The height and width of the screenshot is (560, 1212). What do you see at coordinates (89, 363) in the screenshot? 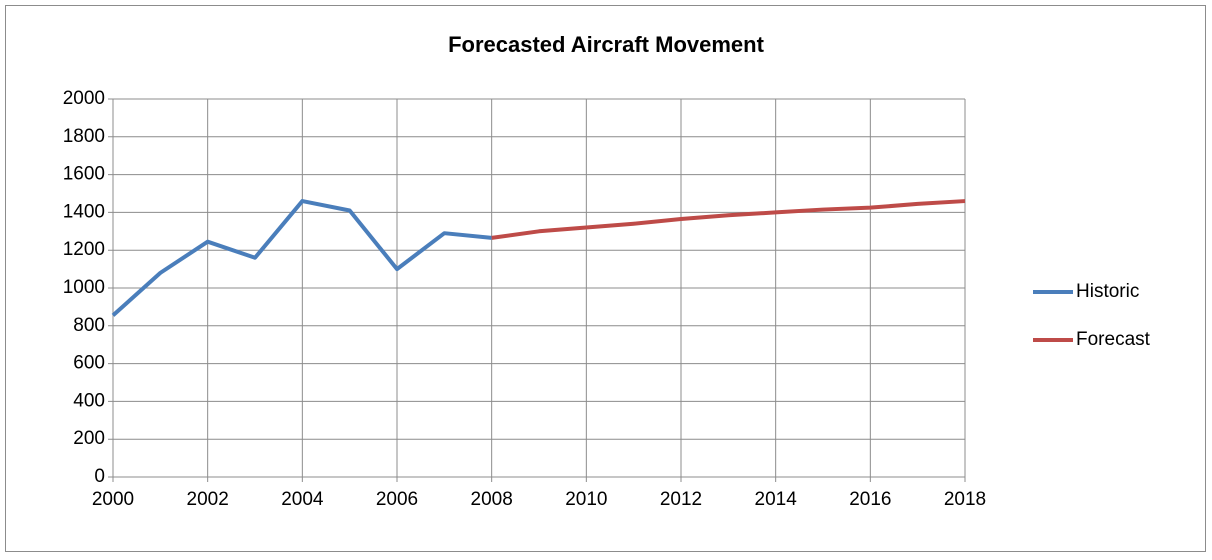
I see `y-tick-label: 600` at bounding box center [89, 363].